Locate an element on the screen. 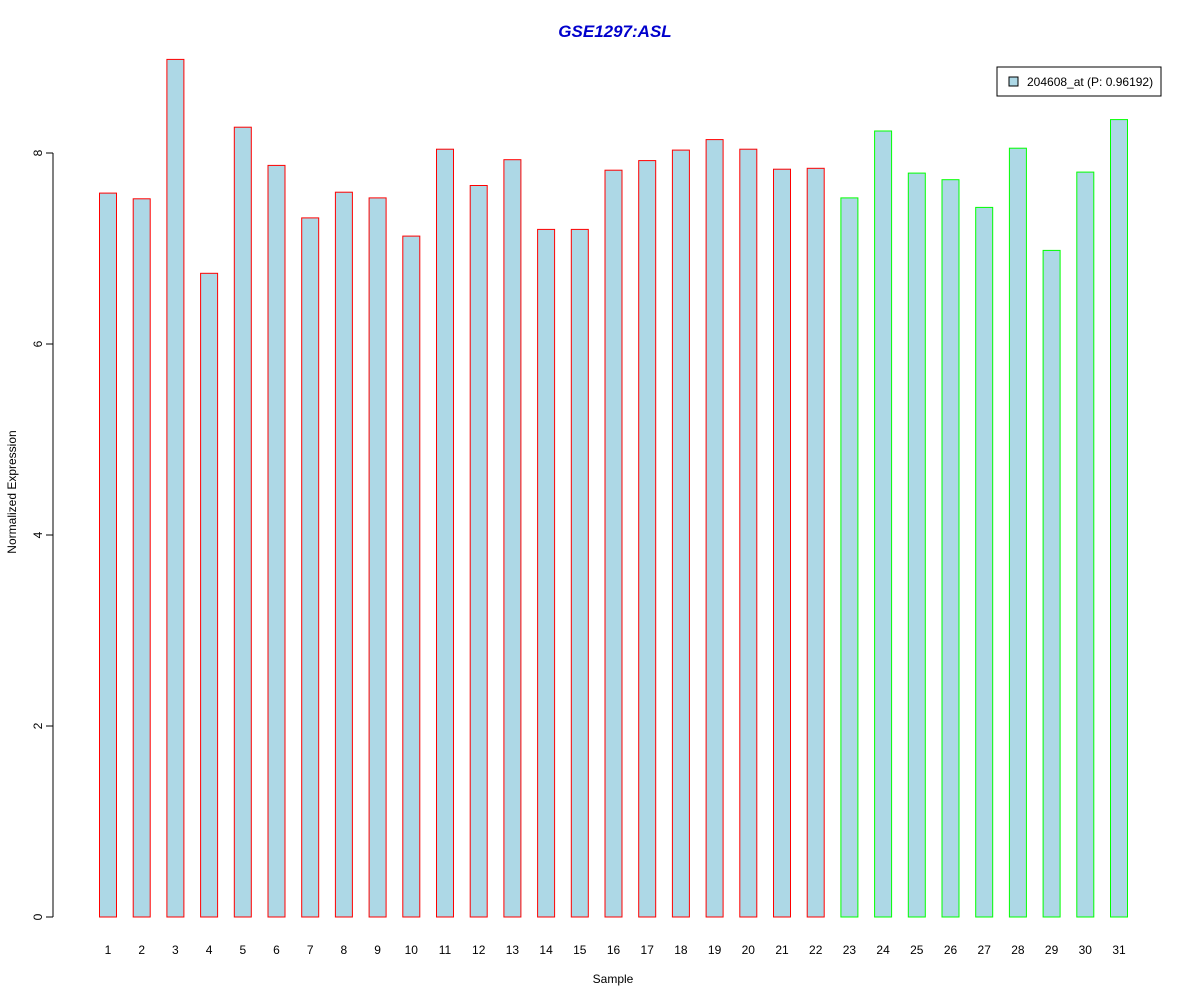  x-tick-label: 14 is located at coordinates (546, 950).